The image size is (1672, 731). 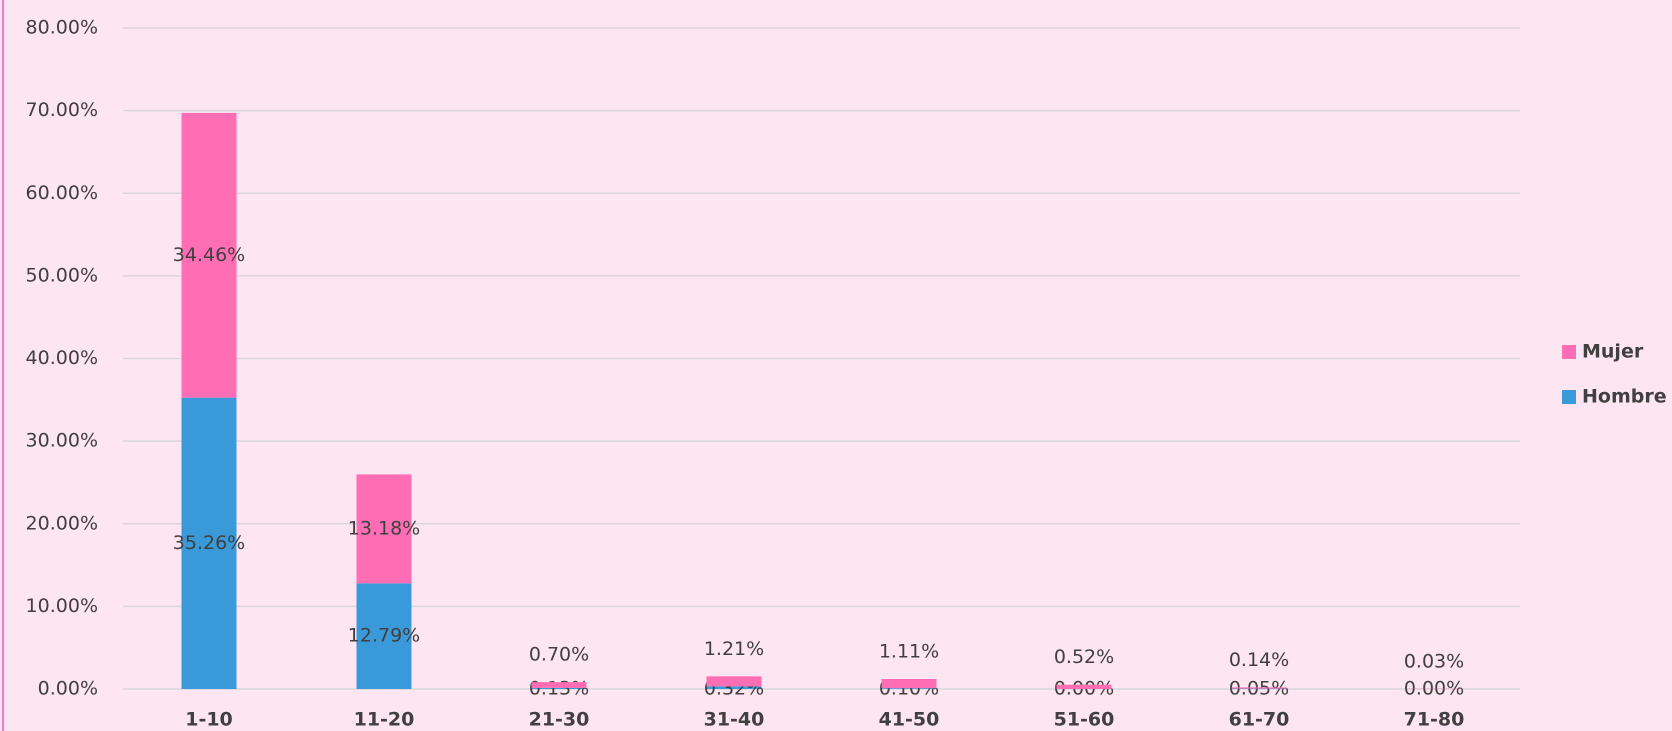 I want to click on data-label: 0.70%, so click(x=559, y=655).